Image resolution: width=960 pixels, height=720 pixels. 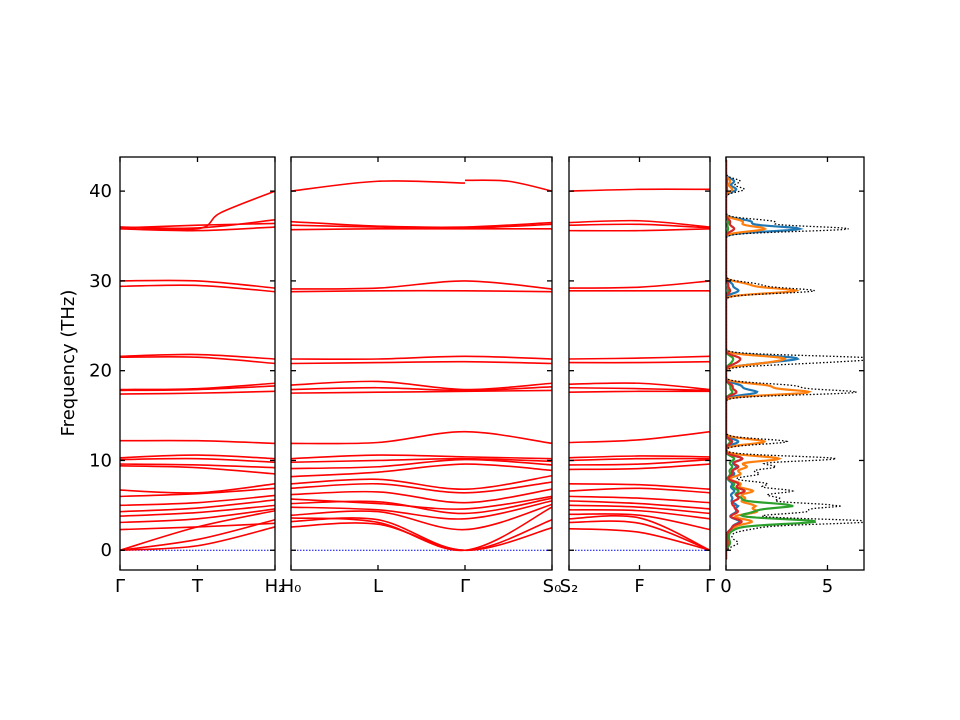 I want to click on band-panel-3: S₂ F Γ, so click(x=637, y=376).